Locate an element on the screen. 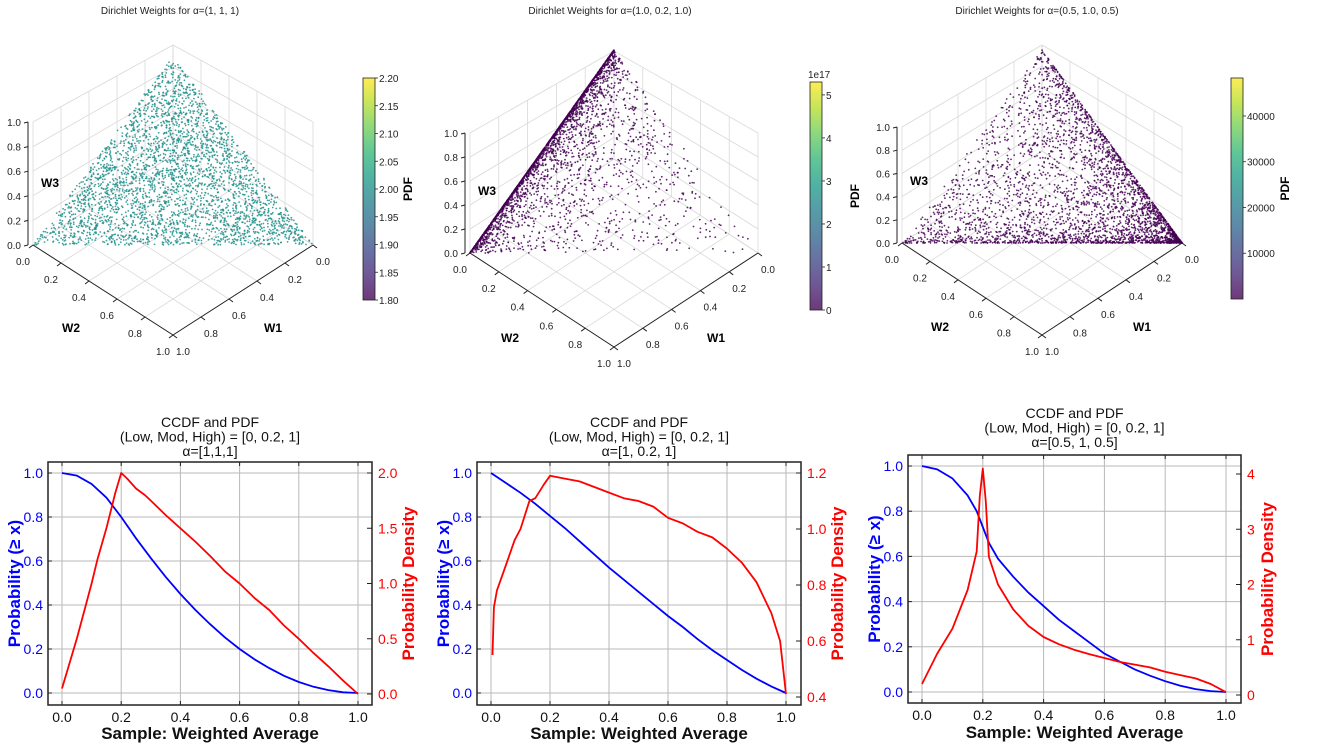 The height and width of the screenshot is (747, 1323). tick-mark is located at coordinates (203, 318).